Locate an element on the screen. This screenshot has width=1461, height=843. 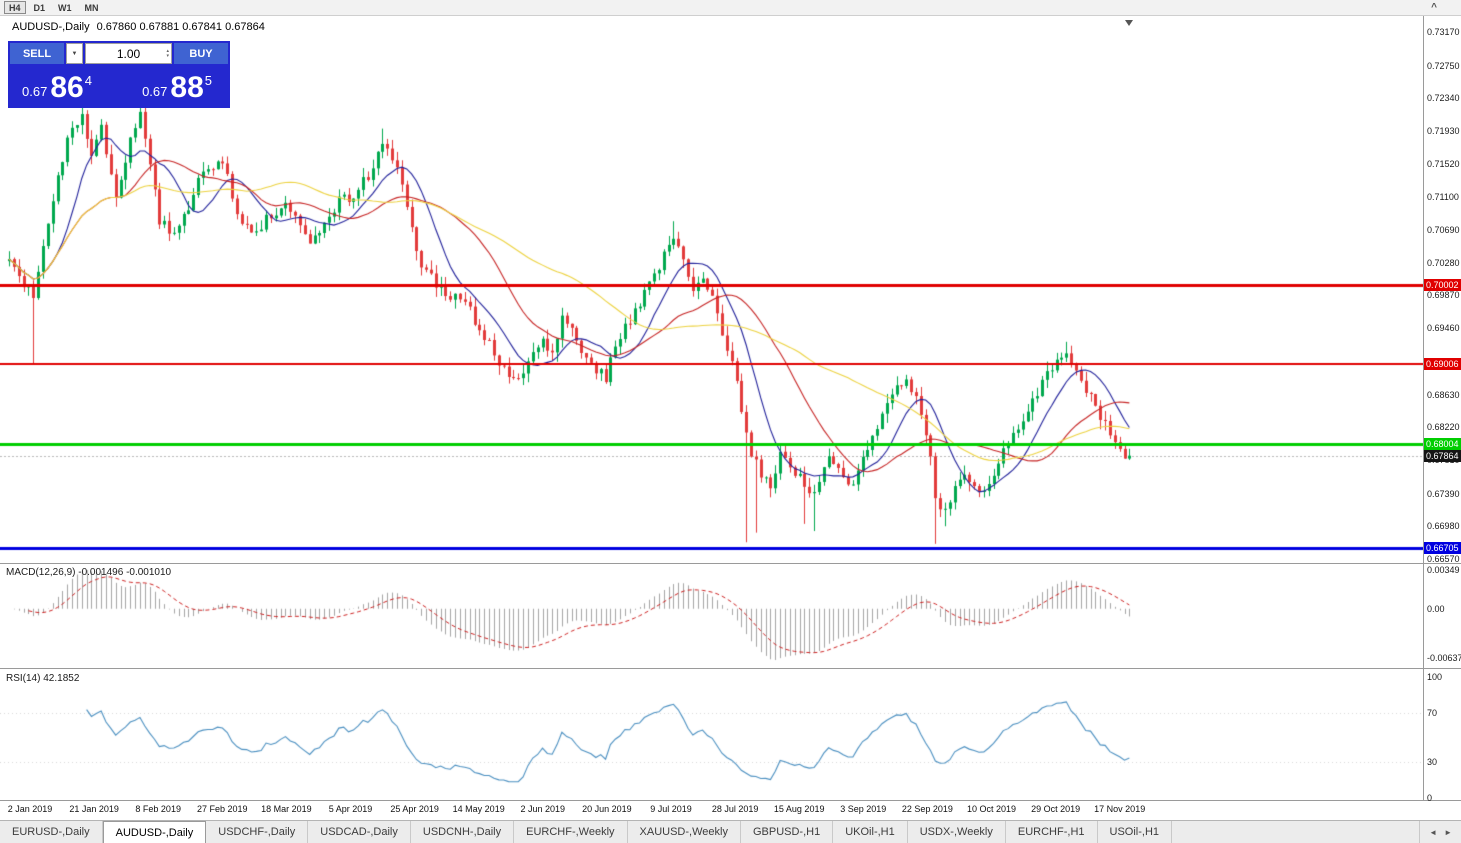
tab-scroll-controls: ◄ ► is located at coordinates (1440, 832).